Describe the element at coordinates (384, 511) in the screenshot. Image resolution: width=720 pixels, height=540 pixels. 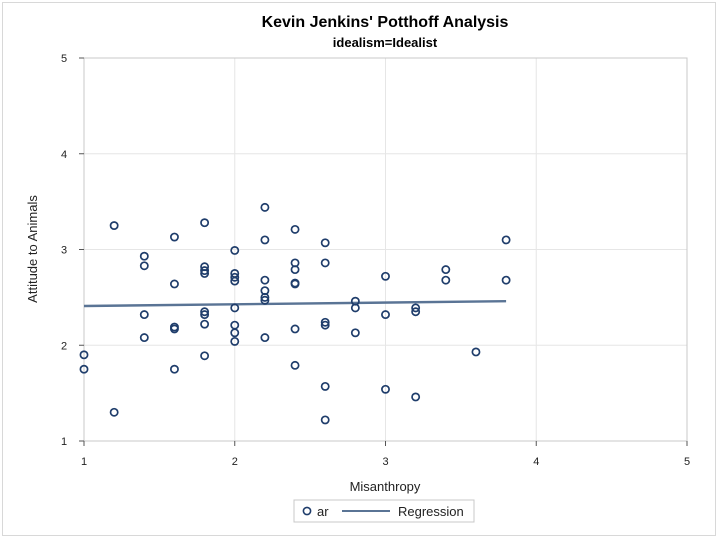
I see `legend: ar Regression` at that location.